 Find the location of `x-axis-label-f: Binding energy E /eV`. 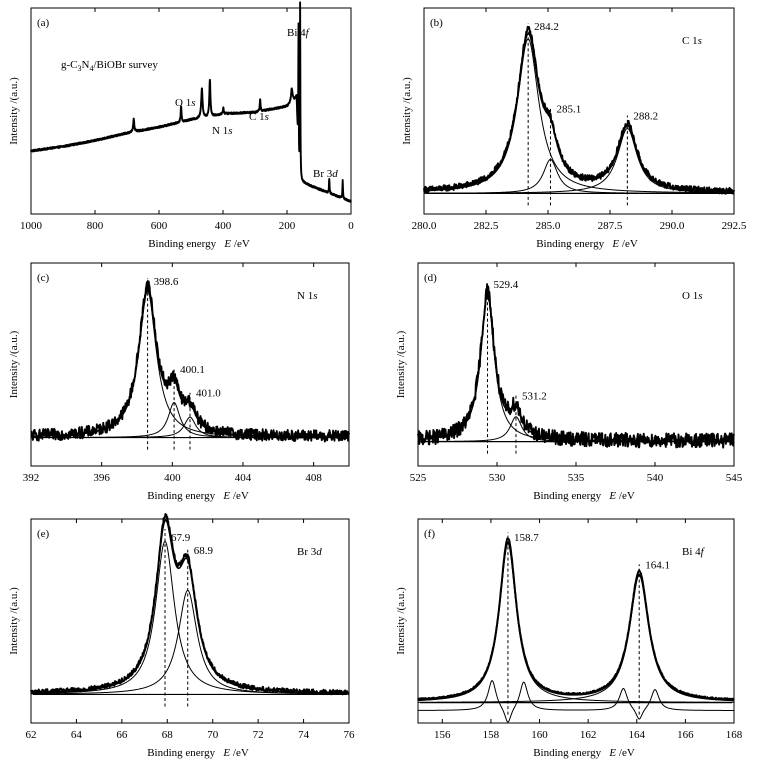

x-axis-label-f: Binding energy E /eV is located at coordinates (584, 753).